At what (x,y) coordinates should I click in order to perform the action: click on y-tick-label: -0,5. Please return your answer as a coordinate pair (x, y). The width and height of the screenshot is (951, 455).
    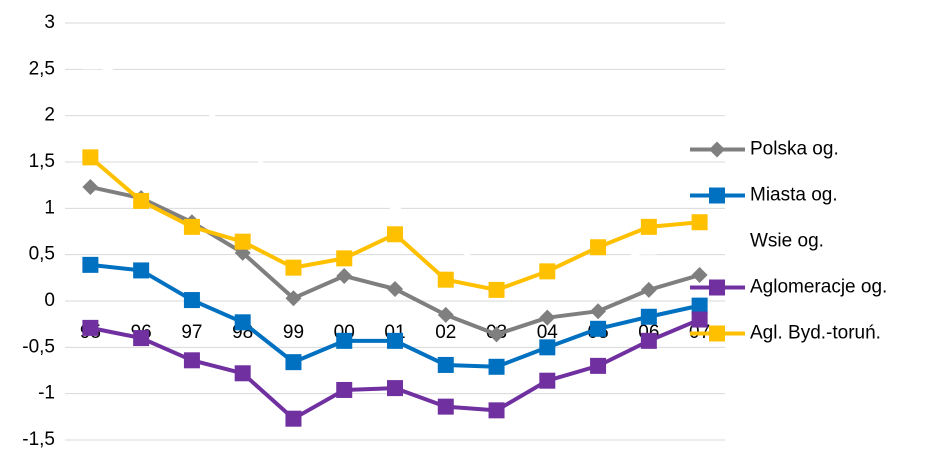
    Looking at the image, I should click on (38, 346).